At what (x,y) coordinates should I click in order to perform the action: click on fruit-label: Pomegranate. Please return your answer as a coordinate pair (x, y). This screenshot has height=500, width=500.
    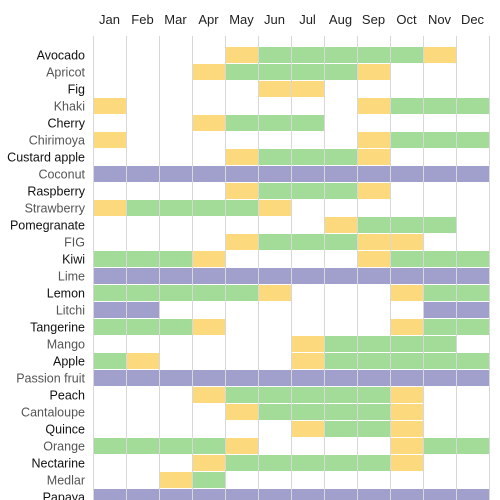
    Looking at the image, I should click on (47, 226).